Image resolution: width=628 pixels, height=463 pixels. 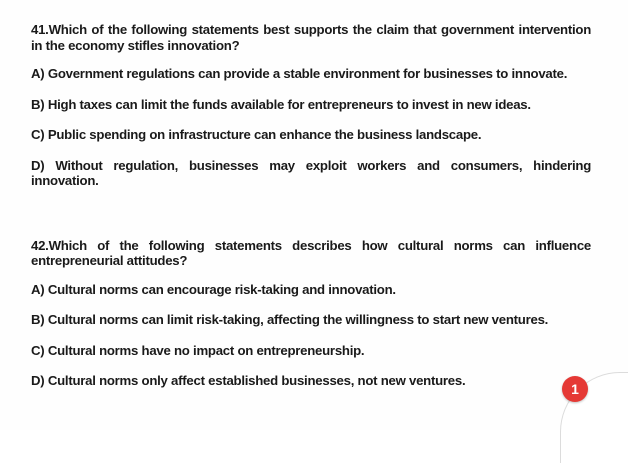 What do you see at coordinates (311, 221) in the screenshot?
I see `question-separator` at bounding box center [311, 221].